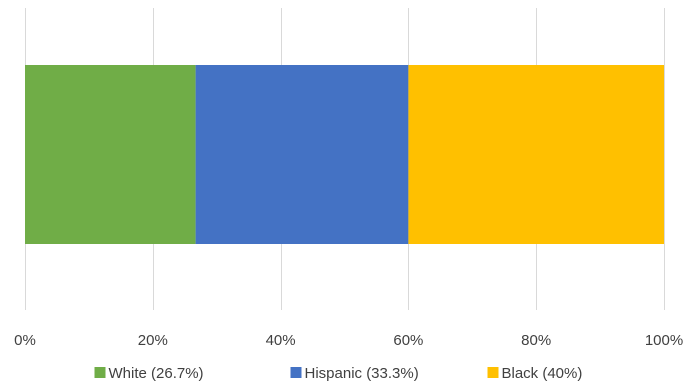 Image resolution: width=700 pixels, height=388 pixels. I want to click on x-tick-label: 100%, so click(664, 340).